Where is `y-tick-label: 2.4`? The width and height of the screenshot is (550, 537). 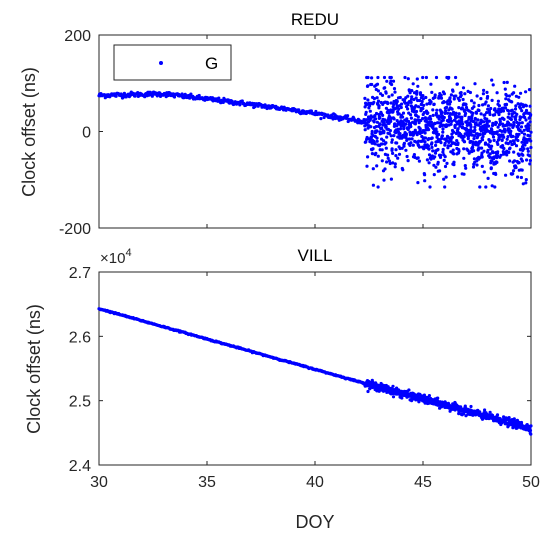 y-tick-label: 2.4 is located at coordinates (80, 466).